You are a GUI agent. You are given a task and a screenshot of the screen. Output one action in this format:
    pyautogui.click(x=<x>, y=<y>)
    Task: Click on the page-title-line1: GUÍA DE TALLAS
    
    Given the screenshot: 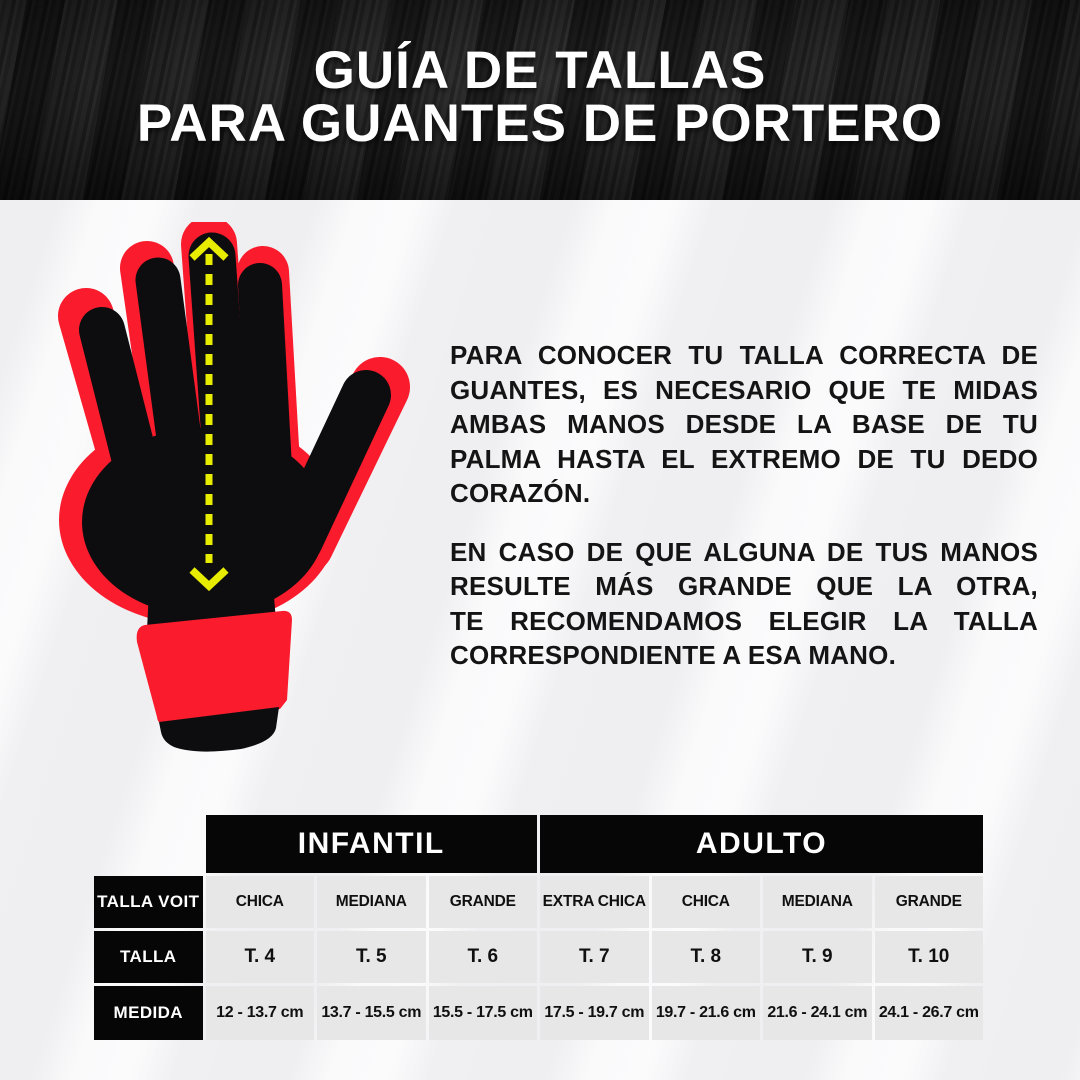 What is the action you would take?
    pyautogui.click(x=540, y=70)
    